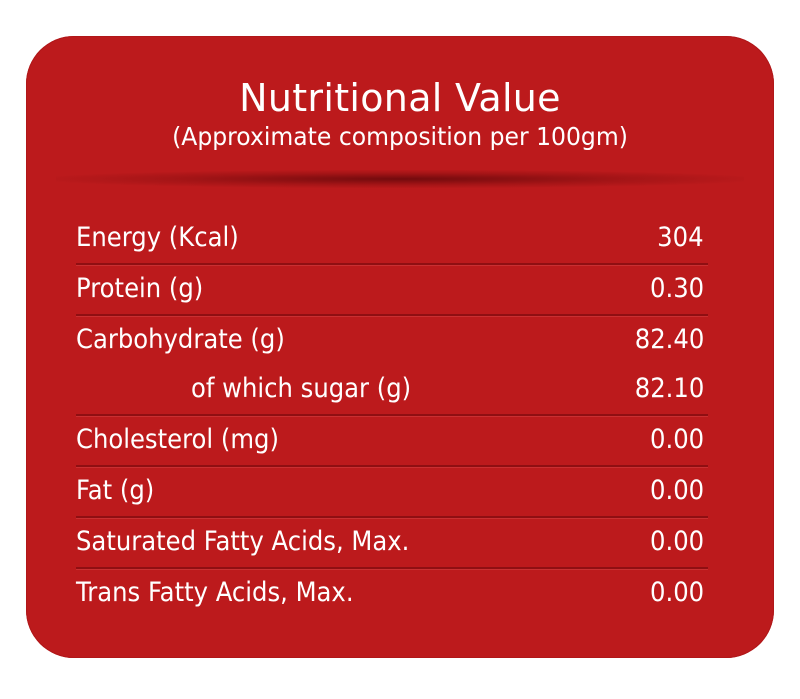  Describe the element at coordinates (115, 490) in the screenshot. I see `row-label: Fat (g)` at that location.